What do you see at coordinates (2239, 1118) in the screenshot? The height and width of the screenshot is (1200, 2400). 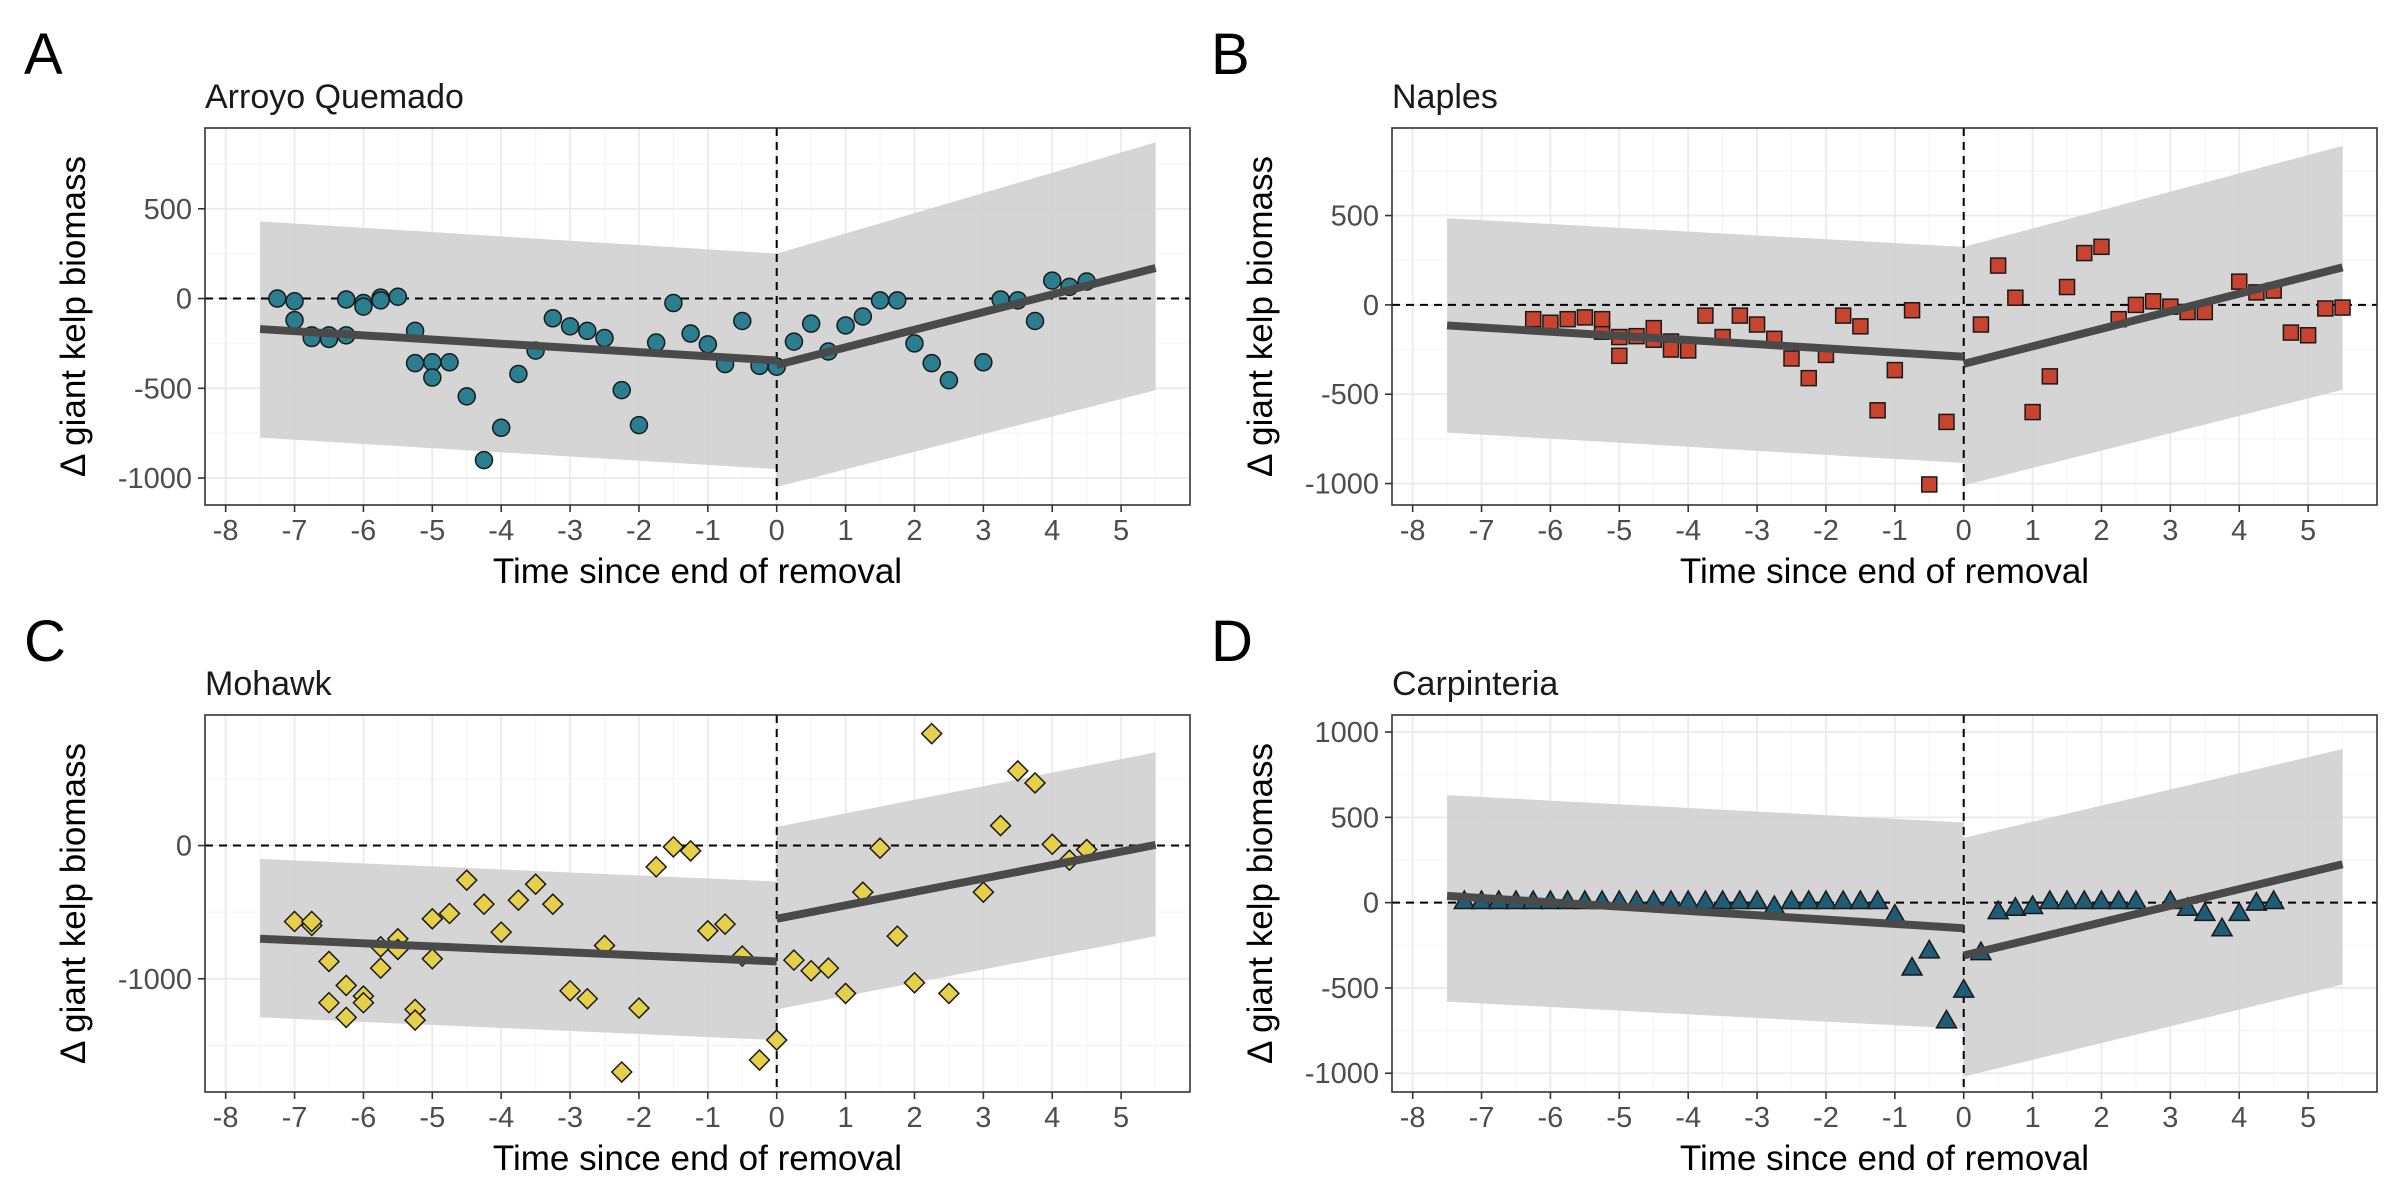 I see `x-tick-label: 4` at bounding box center [2239, 1118].